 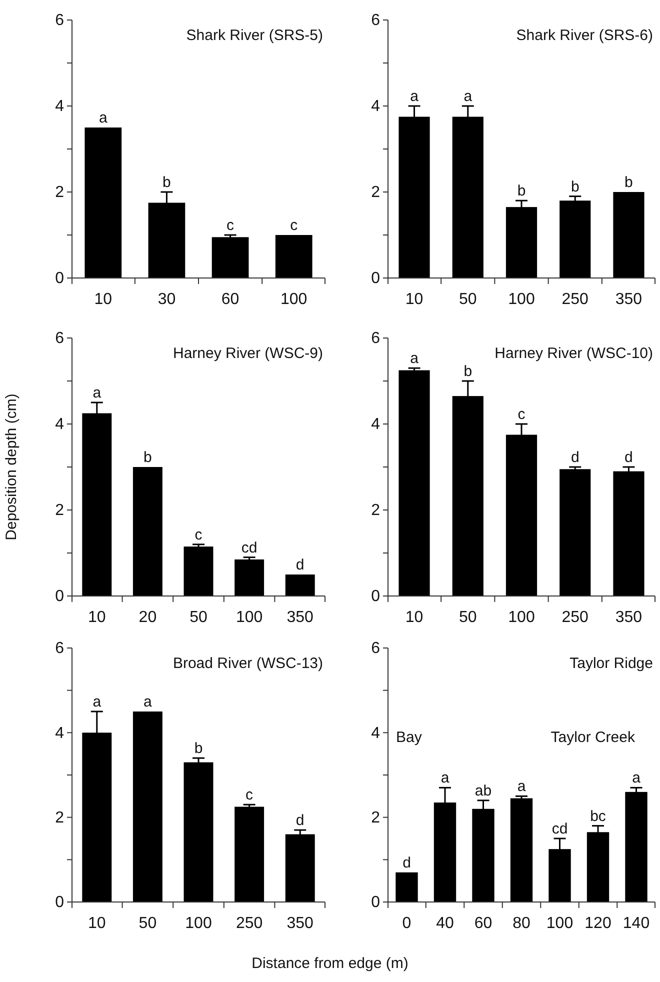 What do you see at coordinates (483, 791) in the screenshot?
I see `annotation: ab` at bounding box center [483, 791].